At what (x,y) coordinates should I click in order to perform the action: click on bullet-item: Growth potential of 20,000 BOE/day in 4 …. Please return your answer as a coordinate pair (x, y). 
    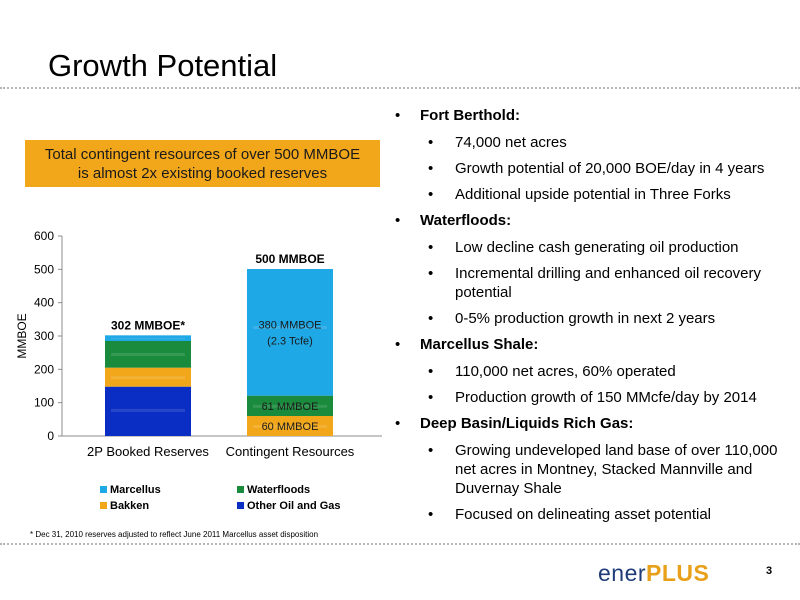
    Looking at the image, I should click on (595, 168).